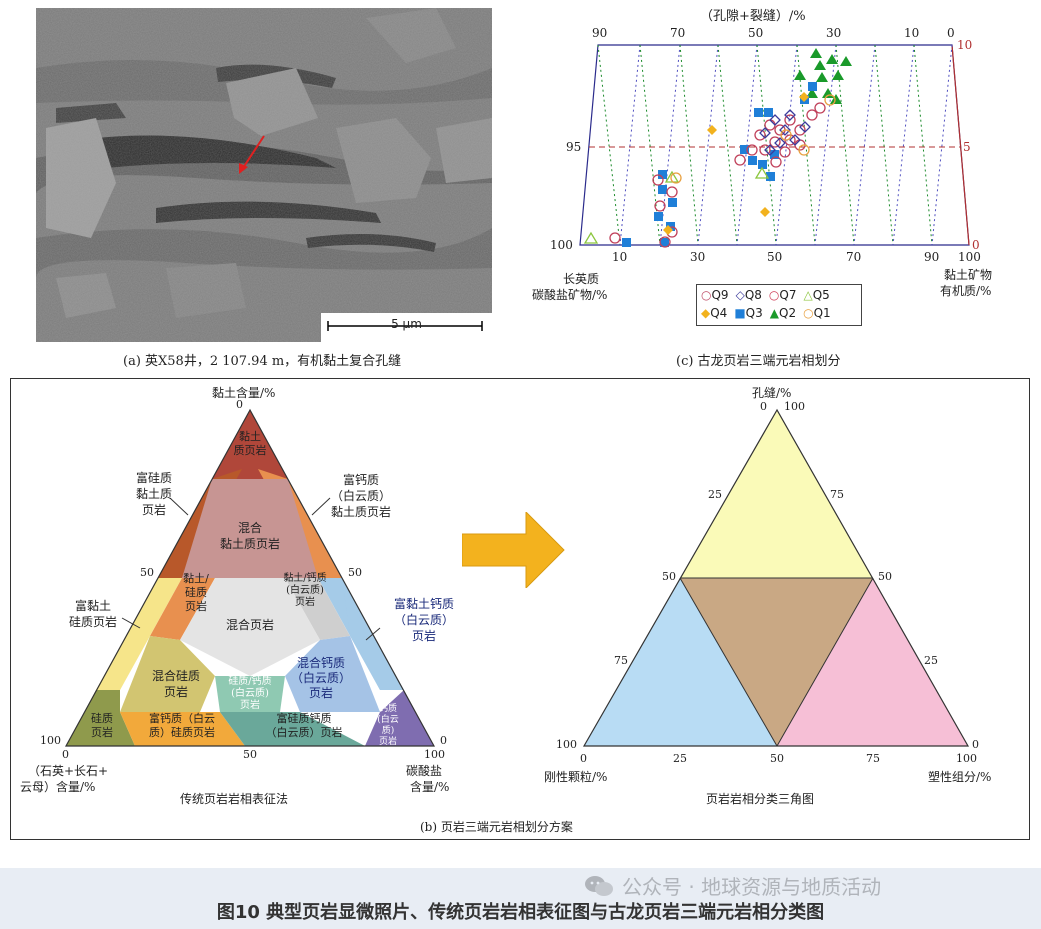 This screenshot has width=1041, height=929. Describe the element at coordinates (305, 590) in the screenshot. I see `region-label-clay-calc: 黏土/钙质 (白云质) 页岩` at that location.